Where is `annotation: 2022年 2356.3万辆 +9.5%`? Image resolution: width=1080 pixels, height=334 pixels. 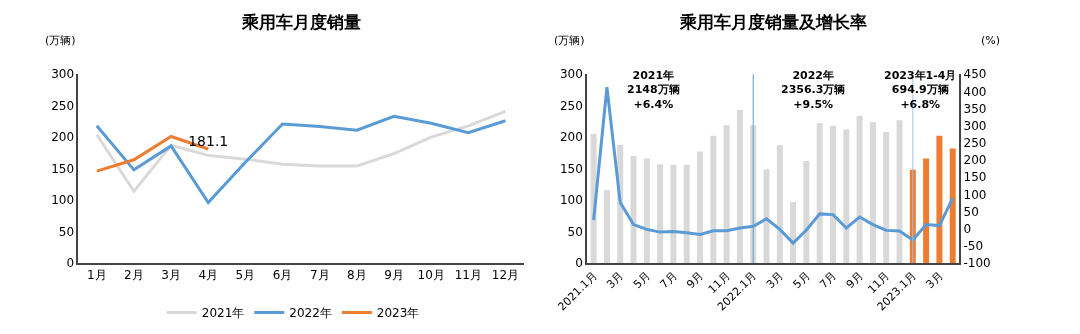
annotation: 2022年 2356.3万辆 +9.5% is located at coordinates (813, 90).